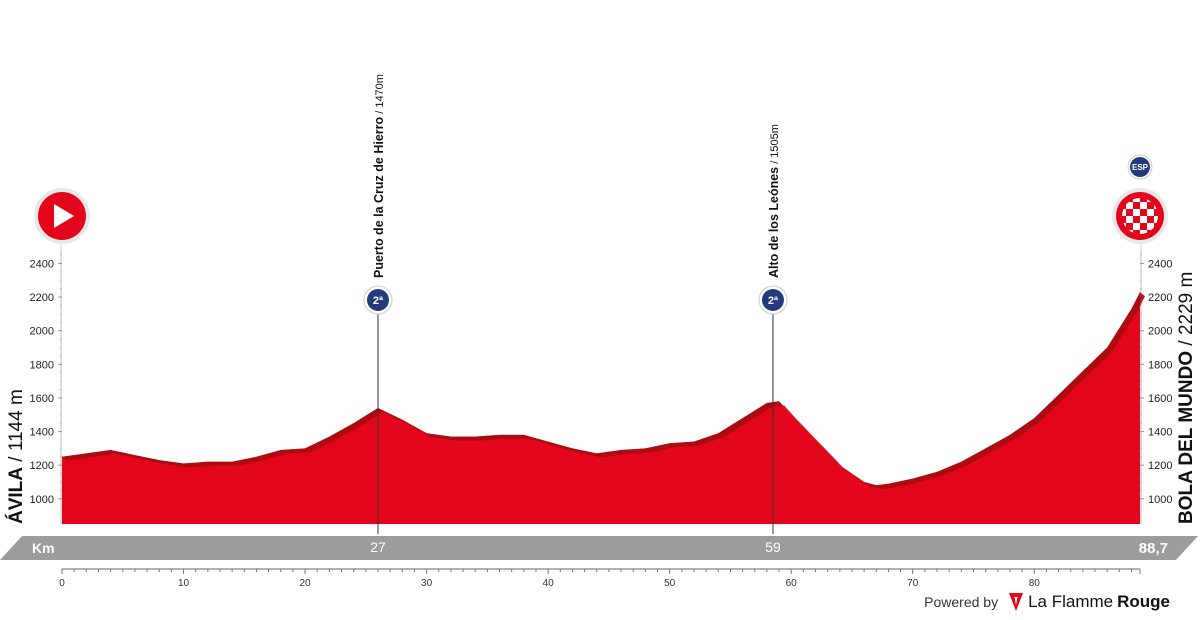 The image size is (1200, 620). I want to click on y-tick-label-left: 1600, so click(42, 399).